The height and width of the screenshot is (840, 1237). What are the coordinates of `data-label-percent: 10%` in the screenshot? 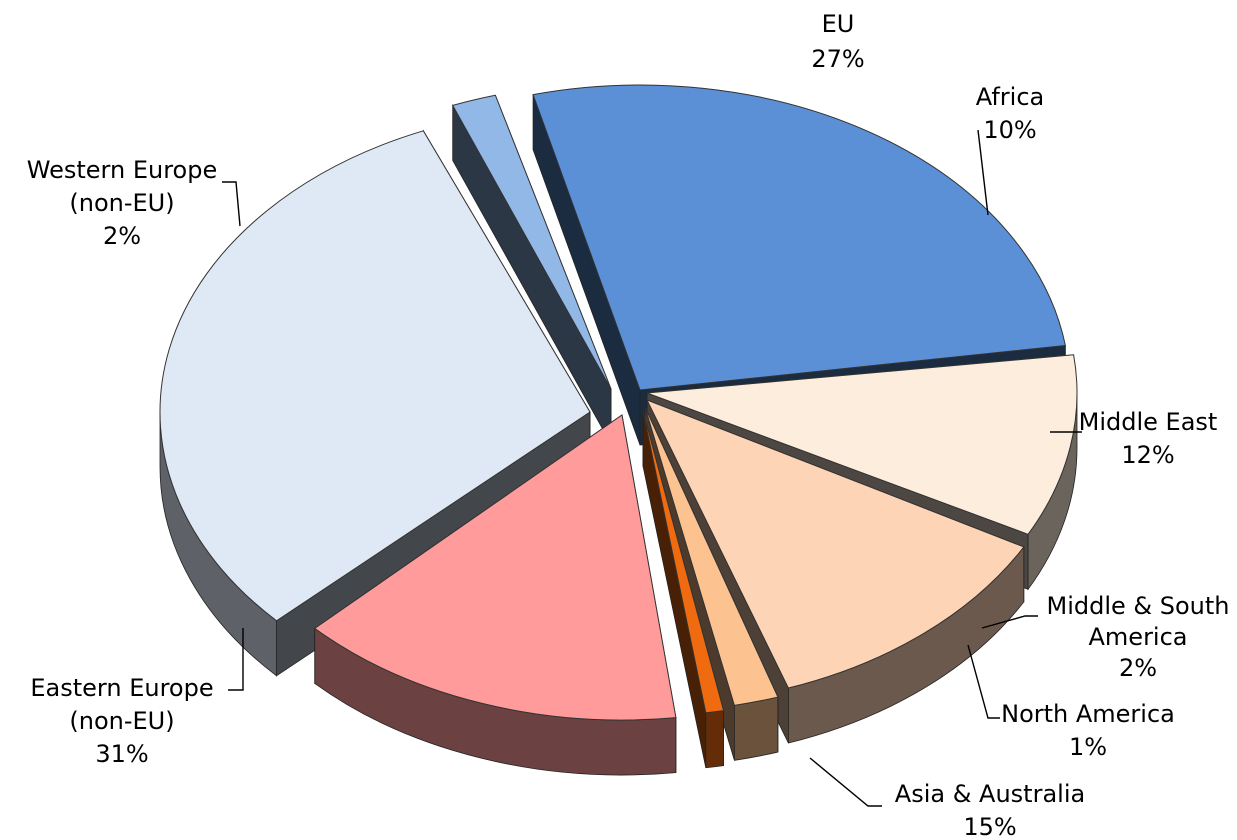 It's located at (1009, 130).